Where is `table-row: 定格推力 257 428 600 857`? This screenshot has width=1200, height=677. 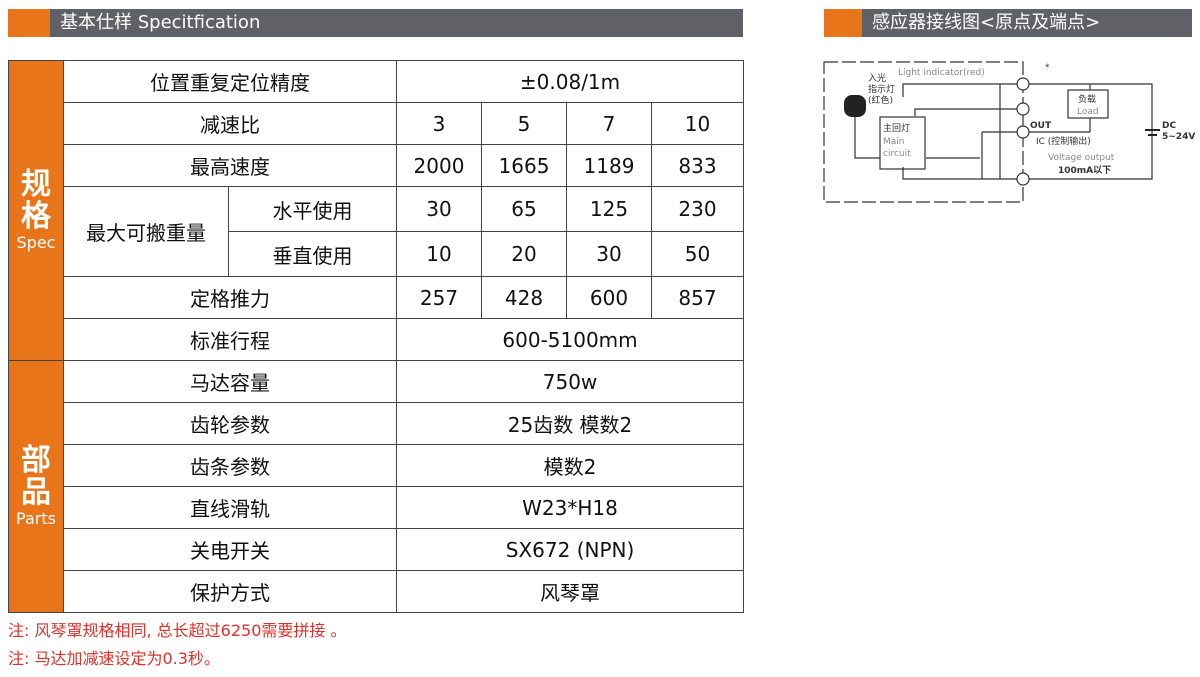 table-row: 定格推力 257 428 600 857 is located at coordinates (377, 297).